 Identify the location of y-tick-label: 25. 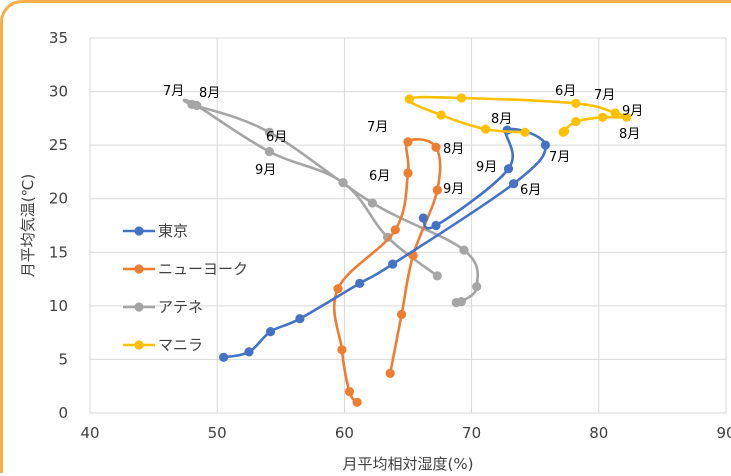
(58, 145).